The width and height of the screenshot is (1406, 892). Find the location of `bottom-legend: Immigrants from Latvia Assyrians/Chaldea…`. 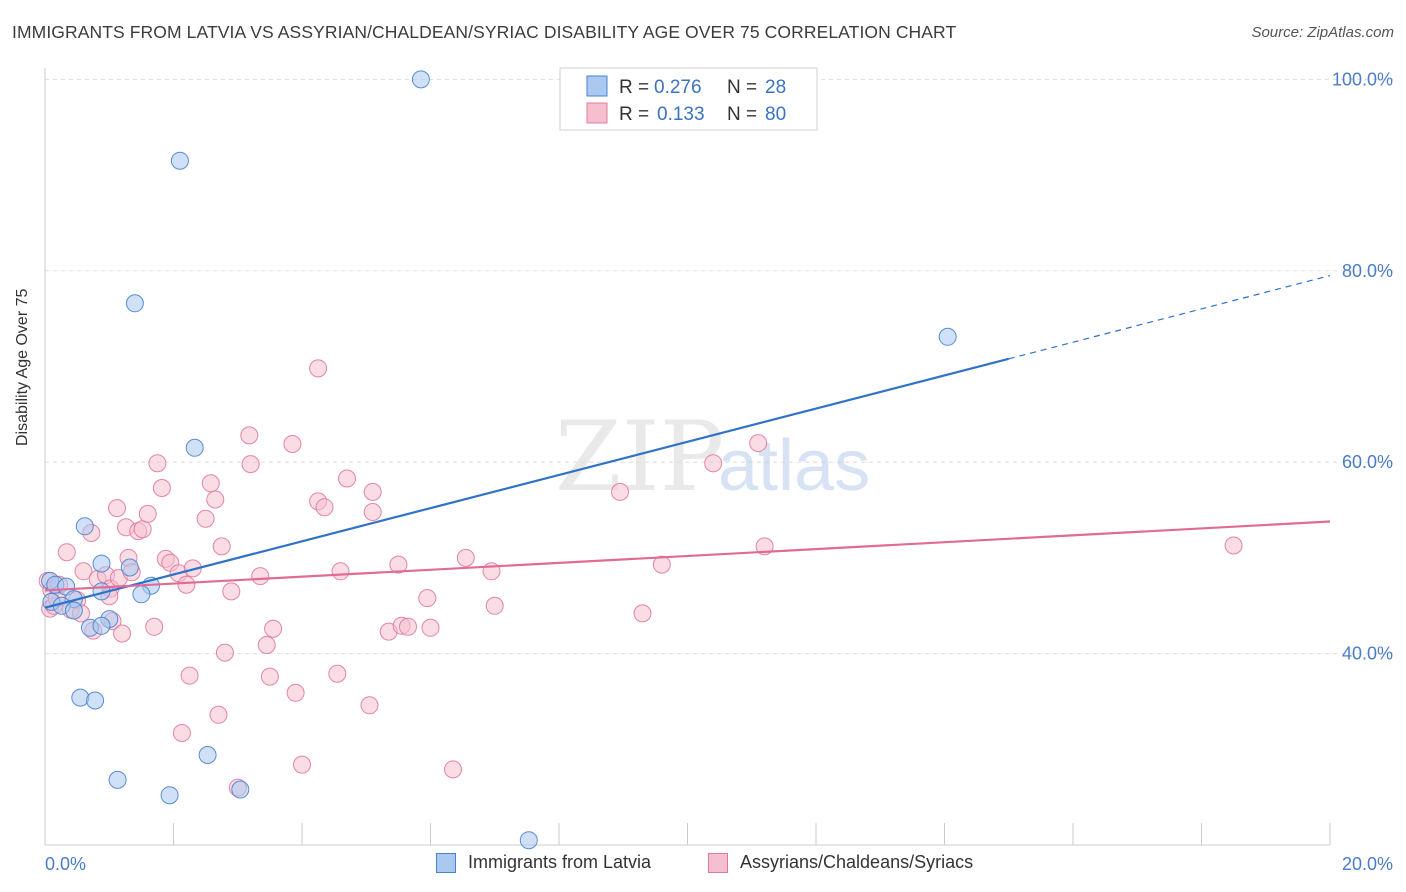

bottom-legend: Immigrants from Latvia Assyrians/Chaldea… is located at coordinates (703, 865).